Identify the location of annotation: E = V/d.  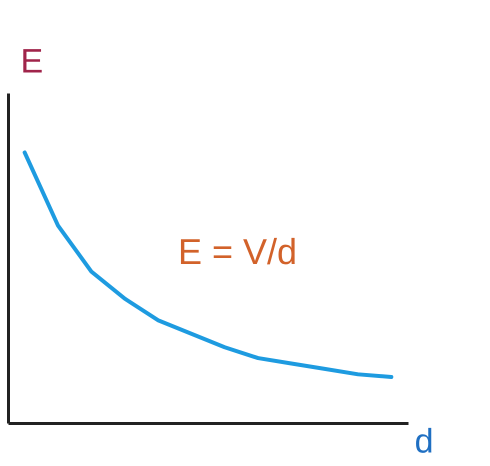
(238, 251).